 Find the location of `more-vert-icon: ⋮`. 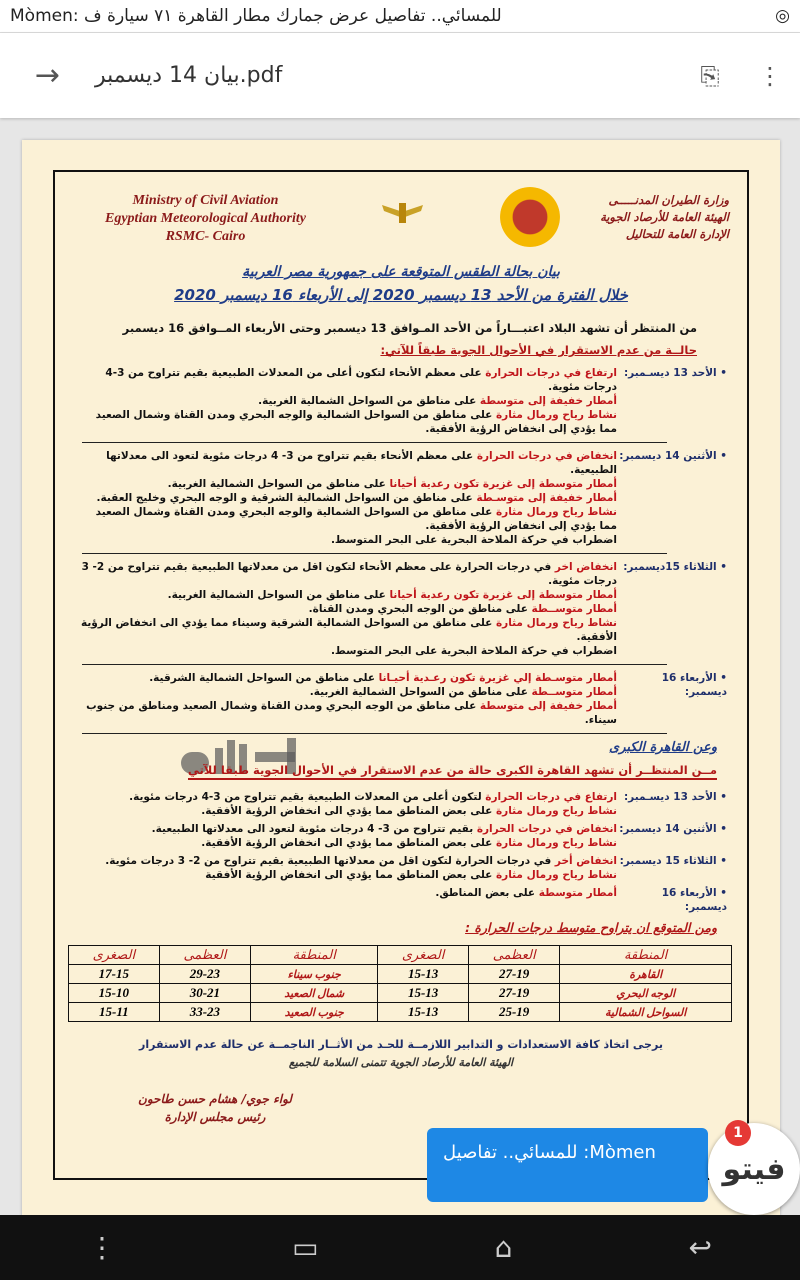

more-vert-icon: ⋮ is located at coordinates (770, 75).